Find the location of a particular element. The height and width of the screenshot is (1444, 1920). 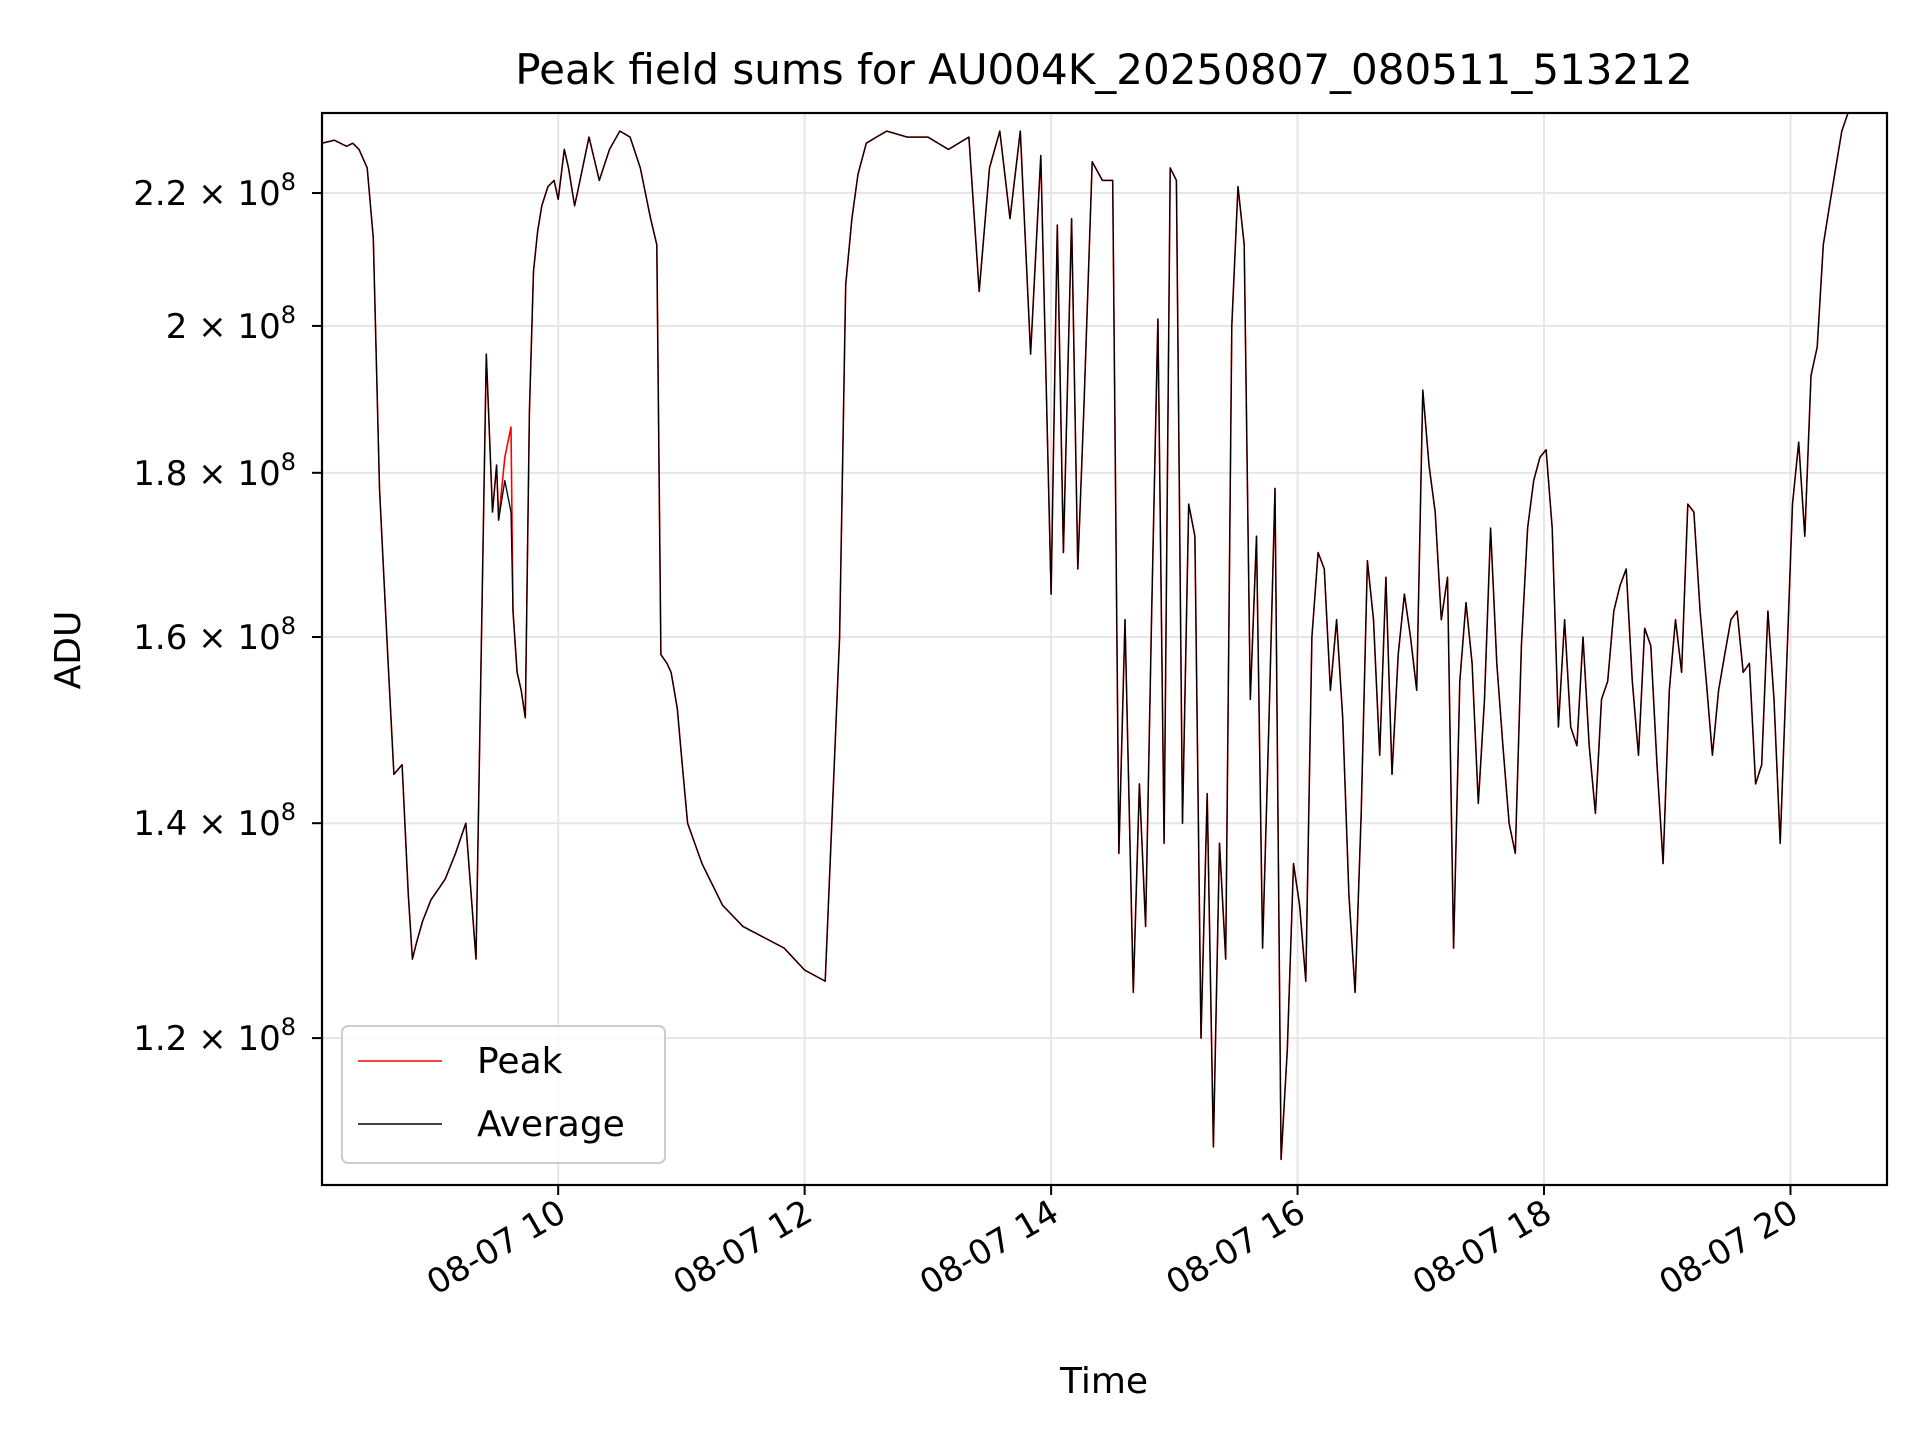

legend-label-peak: Peak is located at coordinates (520, 1061).